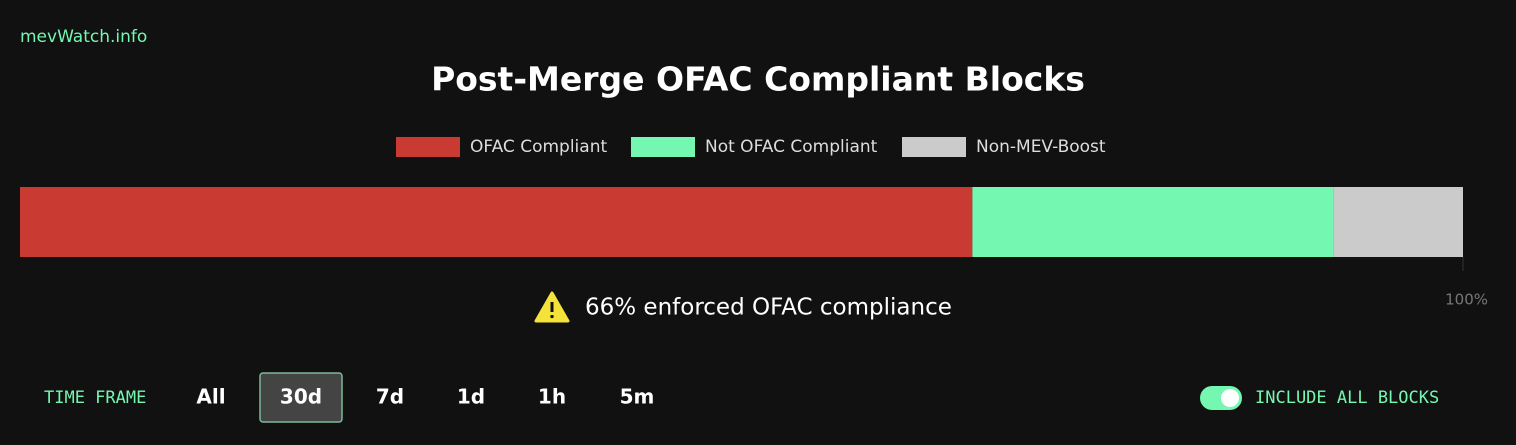 The width and height of the screenshot is (1516, 445). Describe the element at coordinates (538, 147) in the screenshot. I see `legend-label: OFAC Compliant` at that location.